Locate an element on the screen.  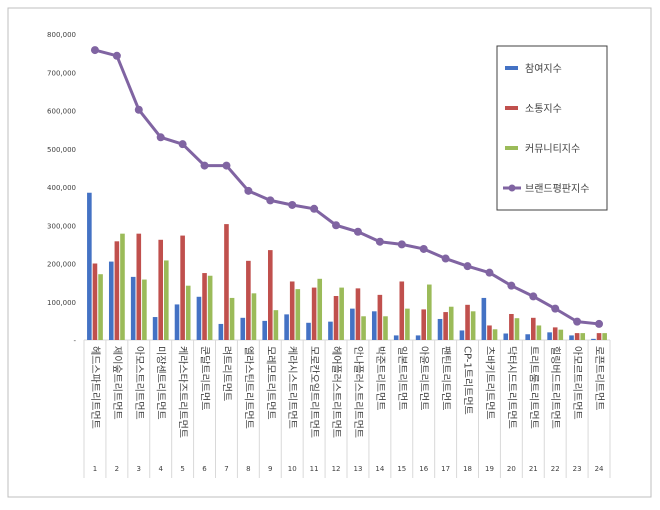
x-category-label: 아모스트리트먼트 is located at coordinates (139, 383).